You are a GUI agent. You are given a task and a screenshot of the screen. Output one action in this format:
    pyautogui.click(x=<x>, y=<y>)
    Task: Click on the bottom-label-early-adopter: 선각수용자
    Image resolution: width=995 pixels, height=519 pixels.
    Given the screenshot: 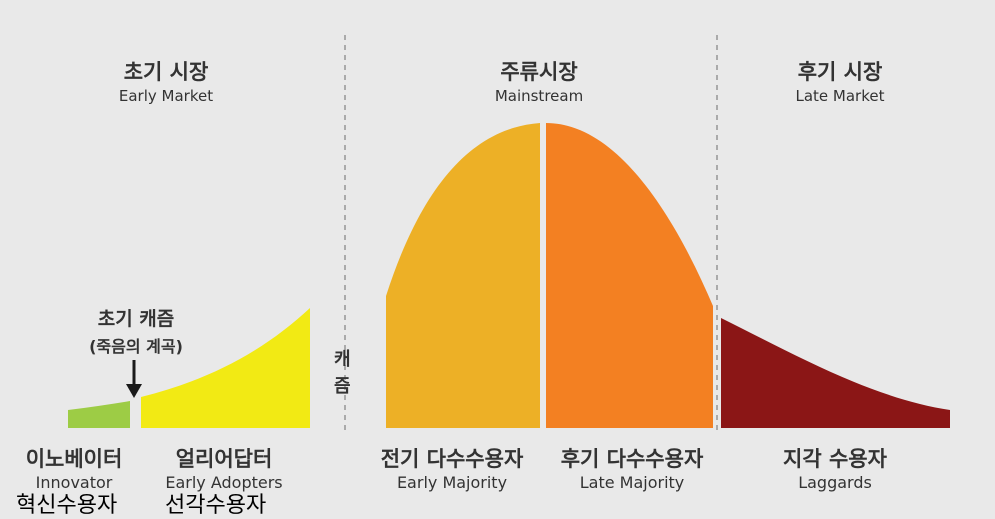 What is the action you would take?
    pyautogui.click(x=216, y=505)
    